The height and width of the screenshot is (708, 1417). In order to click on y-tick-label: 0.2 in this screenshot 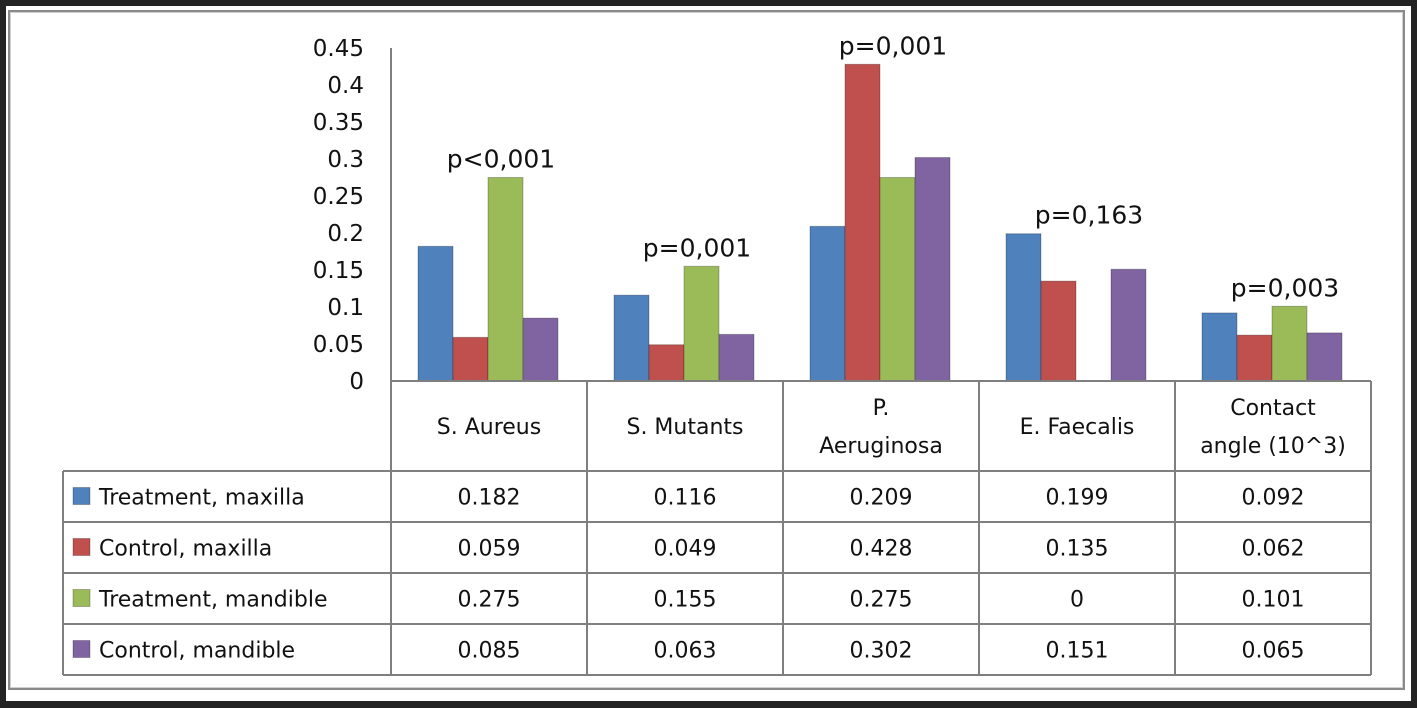, I will do `click(345, 234)`.